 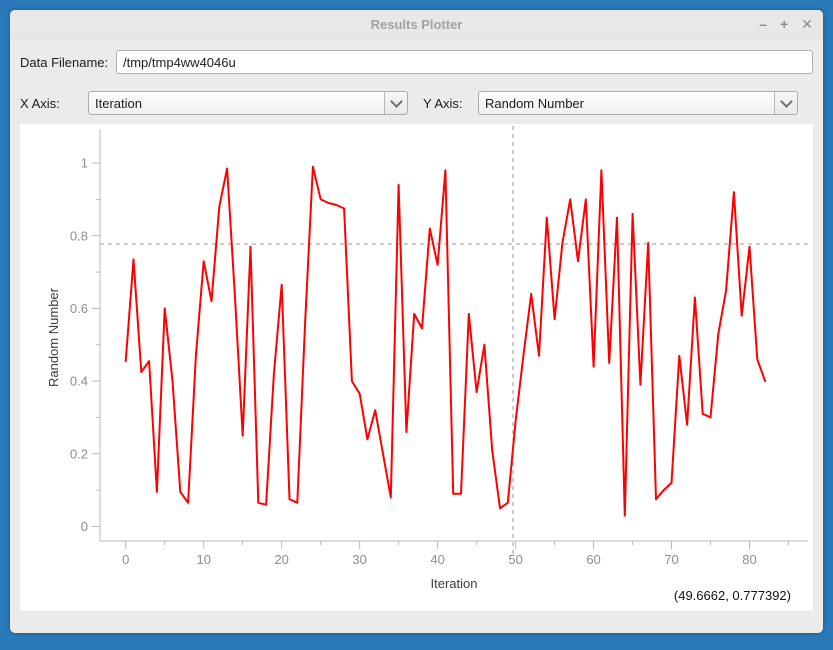 I want to click on window-controls: – + ✕, so click(x=786, y=24).